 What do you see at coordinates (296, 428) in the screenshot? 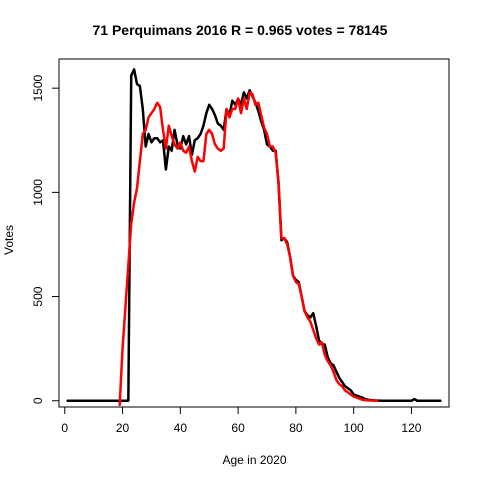
I see `x-tick-label: 80` at bounding box center [296, 428].